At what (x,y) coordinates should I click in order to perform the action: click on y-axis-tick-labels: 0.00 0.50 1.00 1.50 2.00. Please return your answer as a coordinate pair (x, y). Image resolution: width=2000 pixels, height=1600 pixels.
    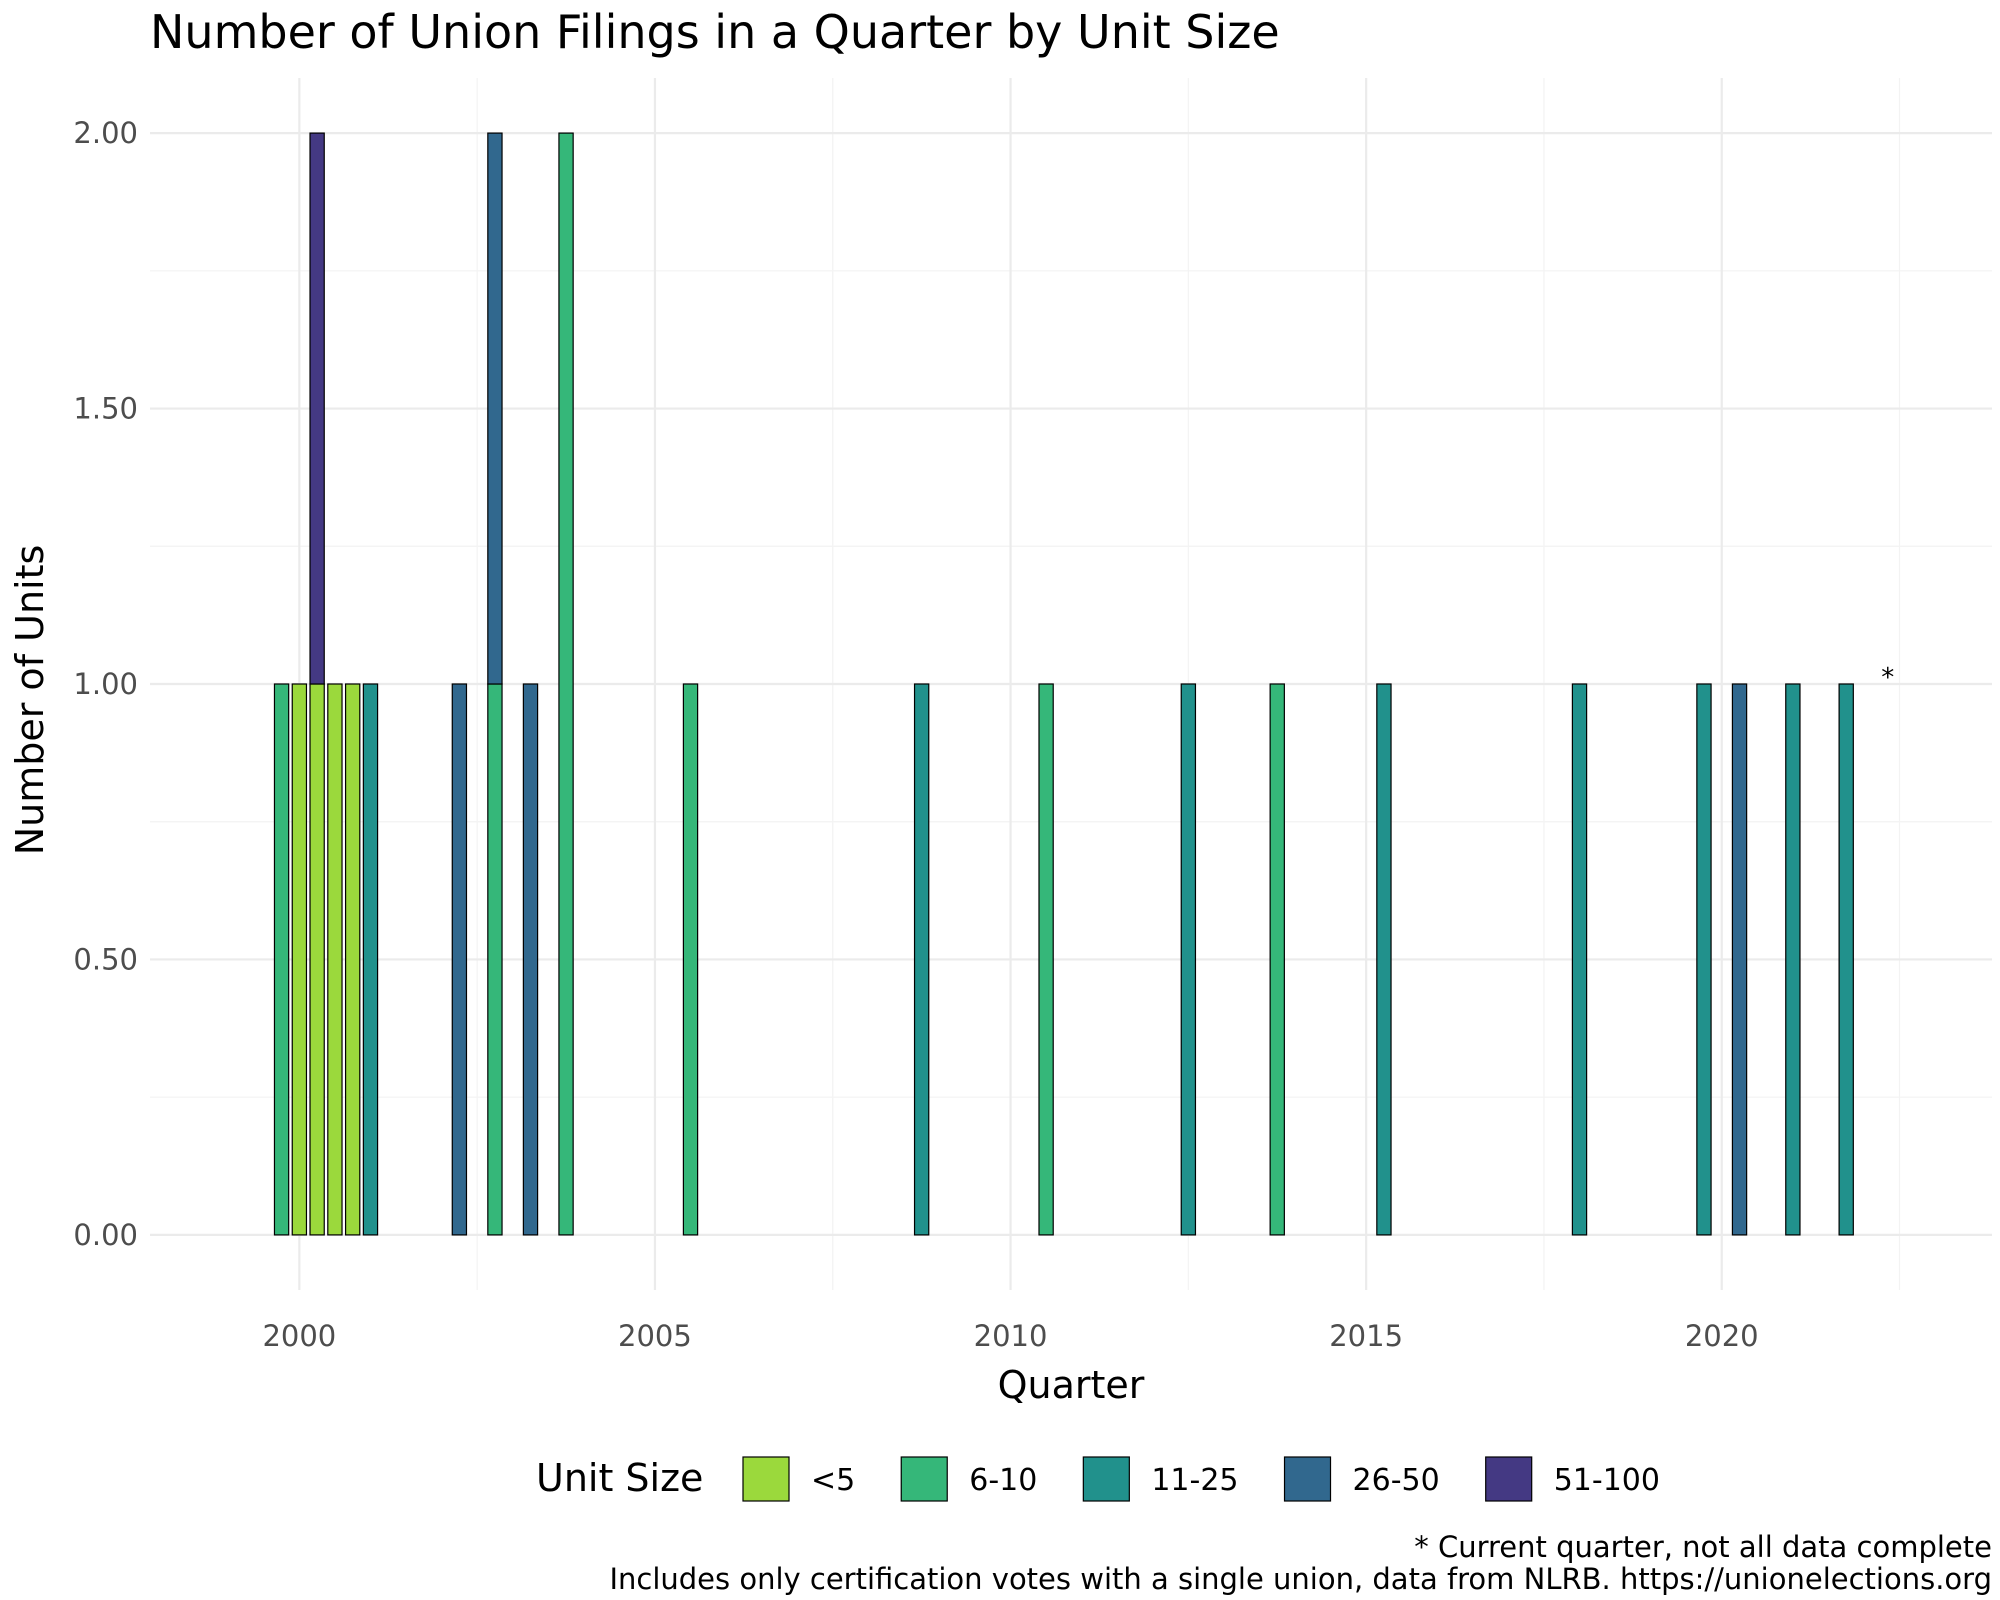
    Looking at the image, I should click on (105, 684).